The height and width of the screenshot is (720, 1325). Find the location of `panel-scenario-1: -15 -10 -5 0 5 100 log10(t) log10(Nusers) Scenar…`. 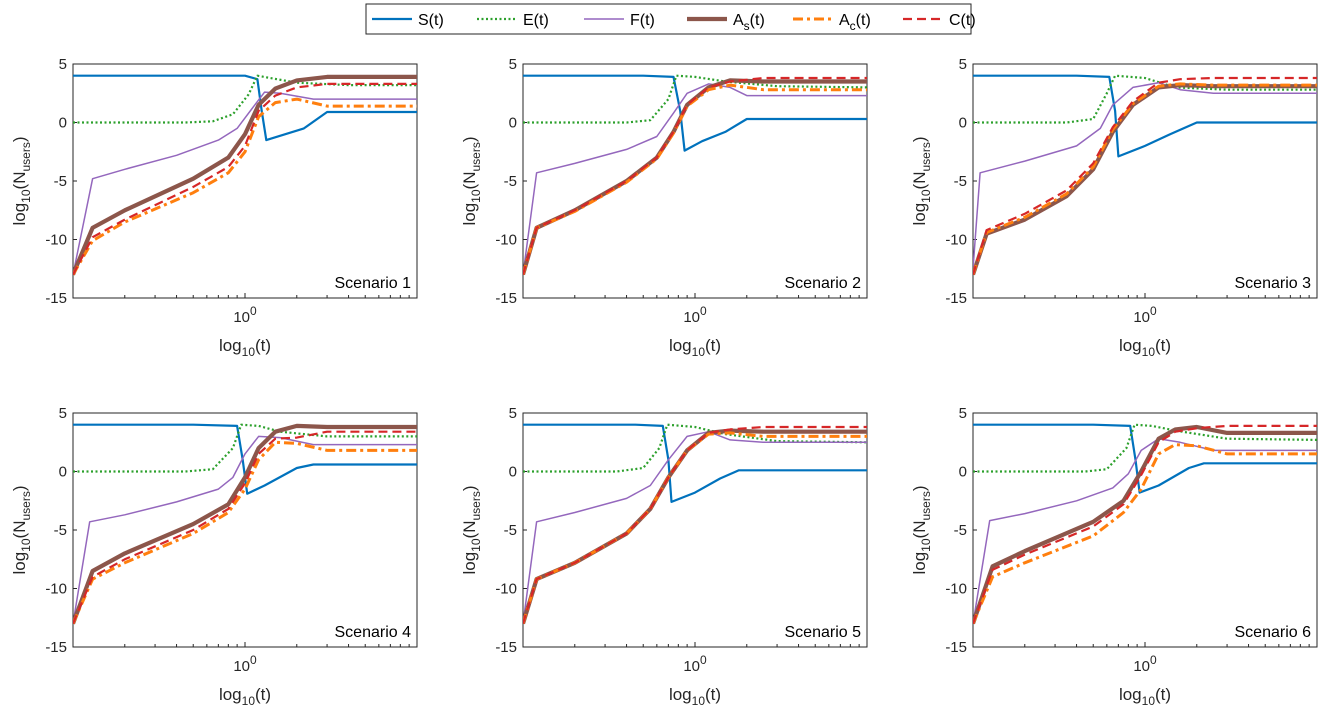

panel-scenario-1: -15 -10 -5 0 5 100 log10(t) log10(Nusers) Scenar… is located at coordinates (214, 207).